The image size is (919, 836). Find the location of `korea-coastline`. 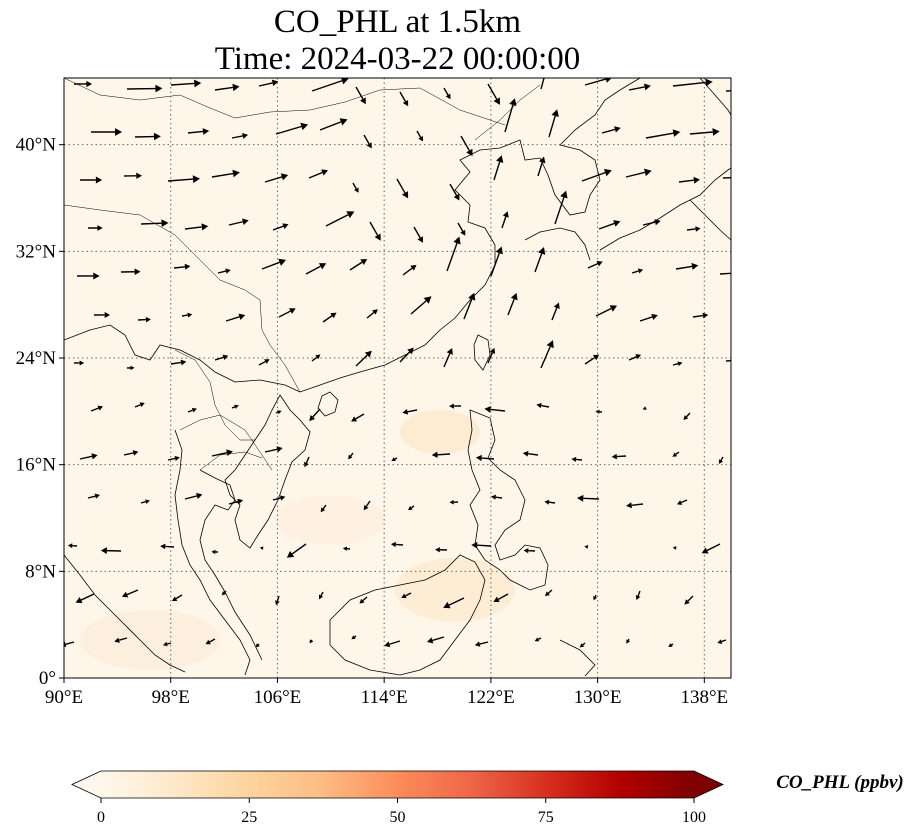

korea-coastline is located at coordinates (557, 244).